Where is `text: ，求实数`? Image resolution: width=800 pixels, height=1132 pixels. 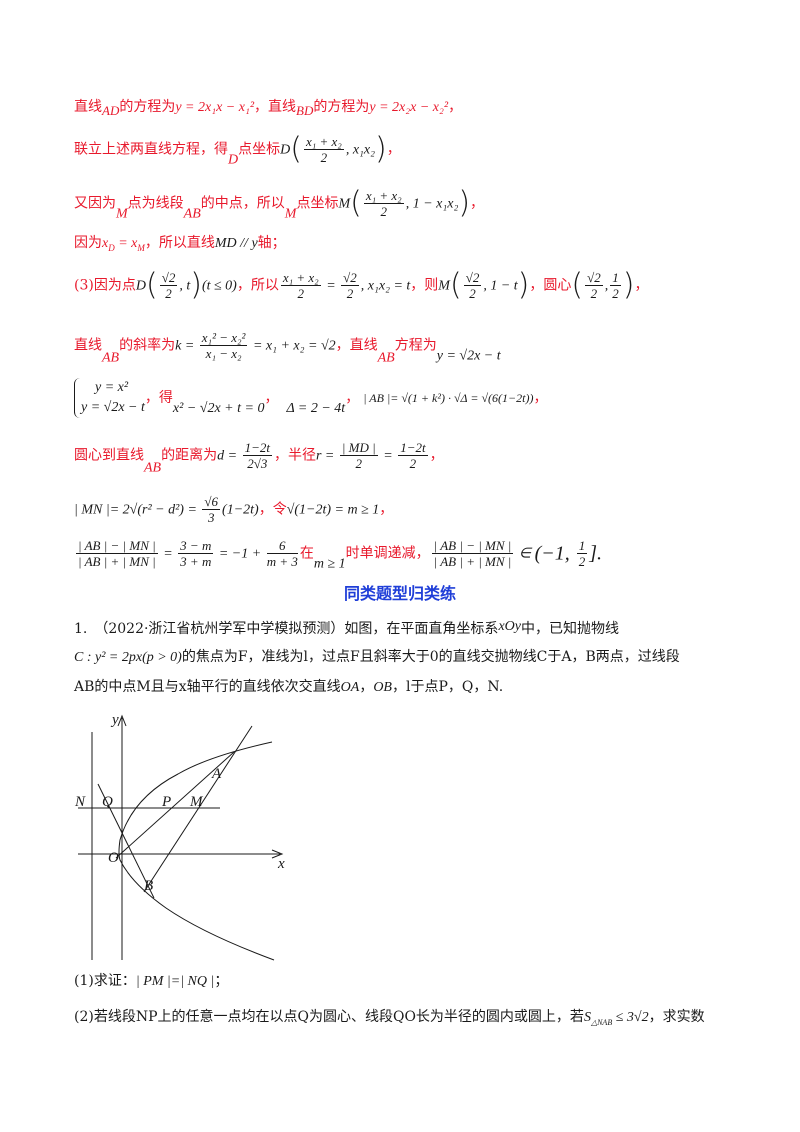
text: ，求实数 is located at coordinates (676, 1017).